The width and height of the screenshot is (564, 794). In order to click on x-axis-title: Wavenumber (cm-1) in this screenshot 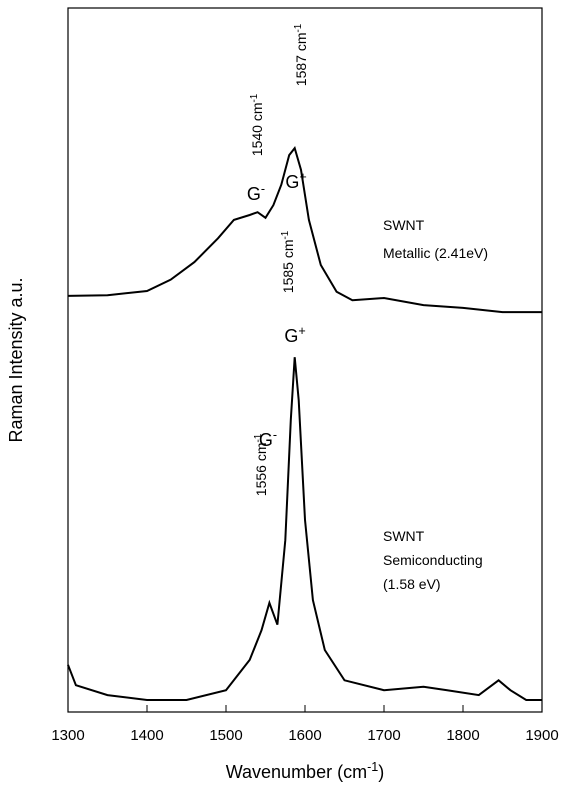, I will do `click(305, 771)`.